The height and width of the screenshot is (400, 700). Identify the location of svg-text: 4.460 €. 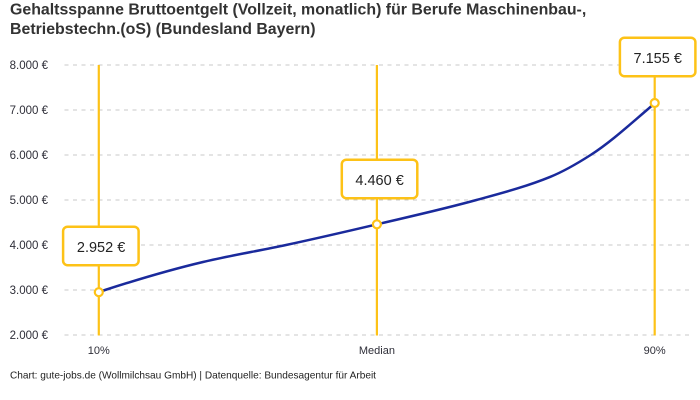
(379, 181).